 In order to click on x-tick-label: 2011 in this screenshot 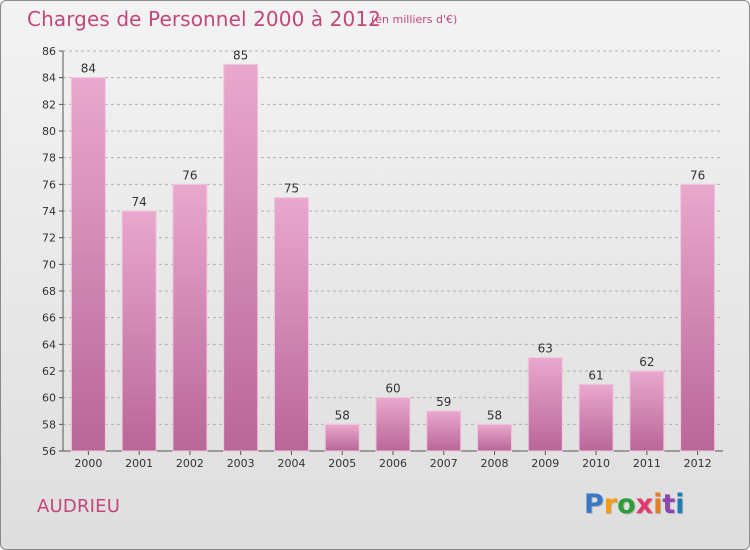, I will do `click(647, 463)`.